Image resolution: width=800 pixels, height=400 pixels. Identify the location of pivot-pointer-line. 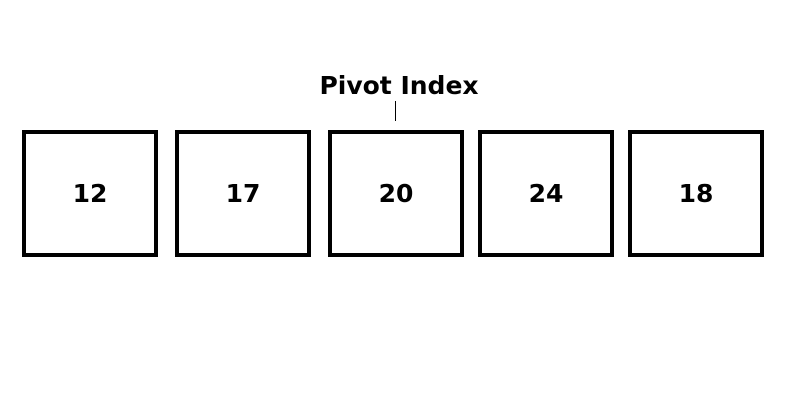
(395, 111).